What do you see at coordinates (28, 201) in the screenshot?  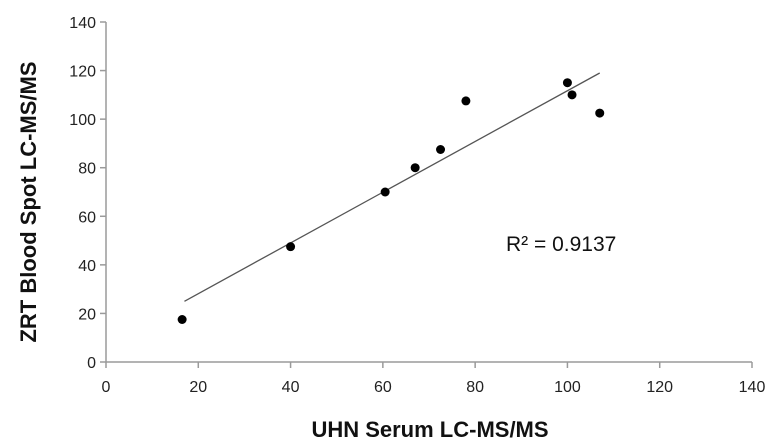 I see `y-axis-title: ZRT Blood Spot LC-MS/MS` at bounding box center [28, 201].